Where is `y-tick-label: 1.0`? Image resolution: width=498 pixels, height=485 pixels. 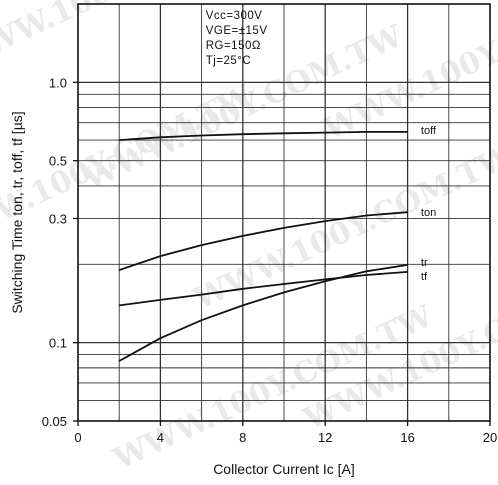 y-tick-label: 1.0 is located at coordinates (58, 82).